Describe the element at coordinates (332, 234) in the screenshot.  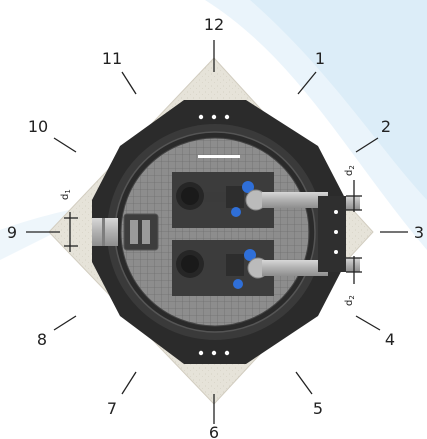
I see `outlet-flange` at that location.